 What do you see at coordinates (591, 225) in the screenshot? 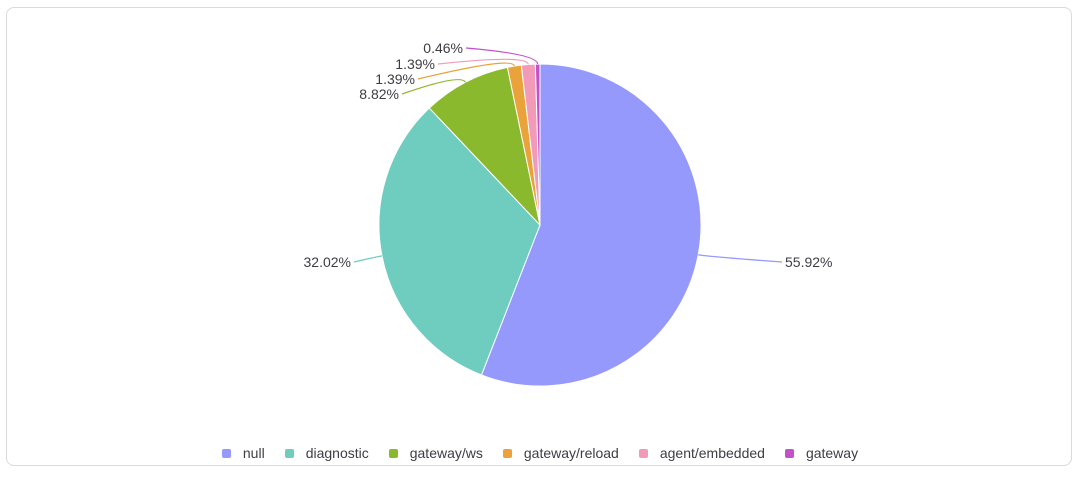
I see `pie-slice-null` at bounding box center [591, 225].